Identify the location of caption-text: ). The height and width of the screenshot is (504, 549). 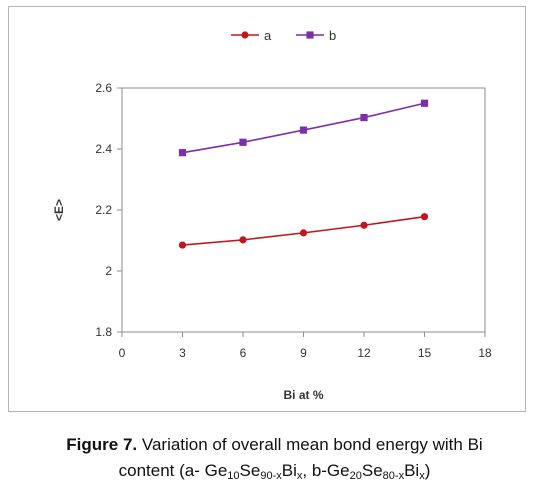
(427, 470).